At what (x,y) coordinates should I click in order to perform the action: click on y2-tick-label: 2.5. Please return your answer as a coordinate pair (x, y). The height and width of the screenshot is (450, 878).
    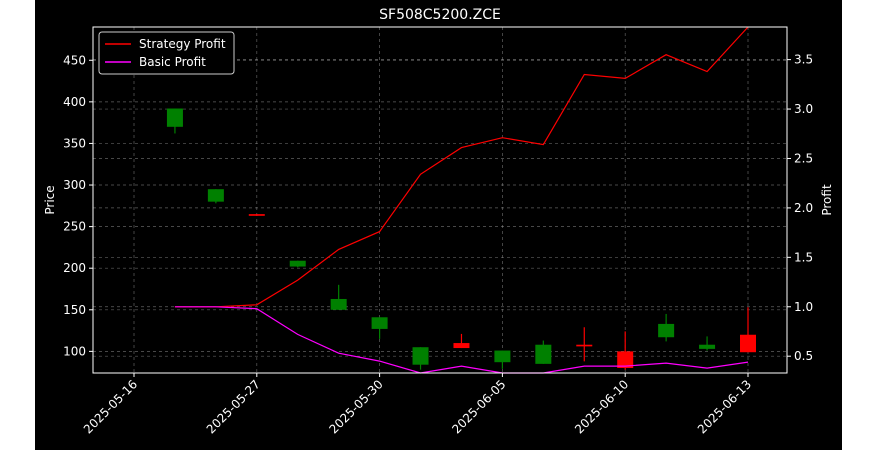
    Looking at the image, I should click on (803, 158).